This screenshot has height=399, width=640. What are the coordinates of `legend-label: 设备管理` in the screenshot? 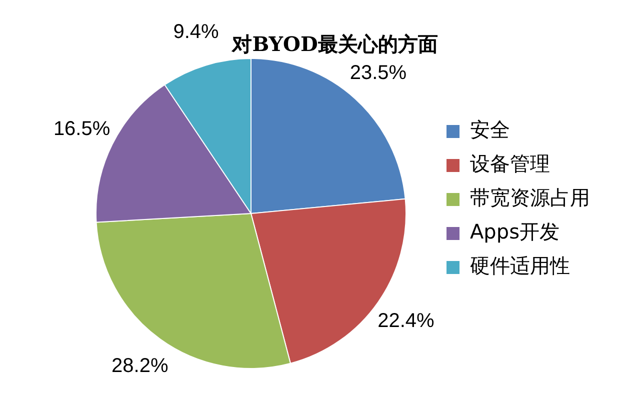 It's located at (510, 164).